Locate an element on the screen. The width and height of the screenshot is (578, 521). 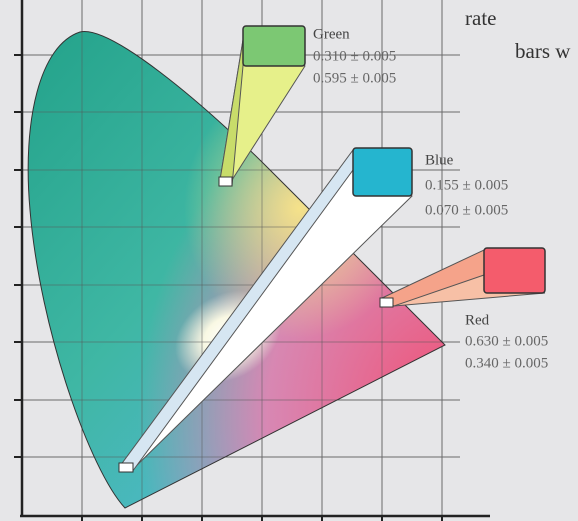
callout-y: 0.595 ± 0.005 is located at coordinates (354, 78).